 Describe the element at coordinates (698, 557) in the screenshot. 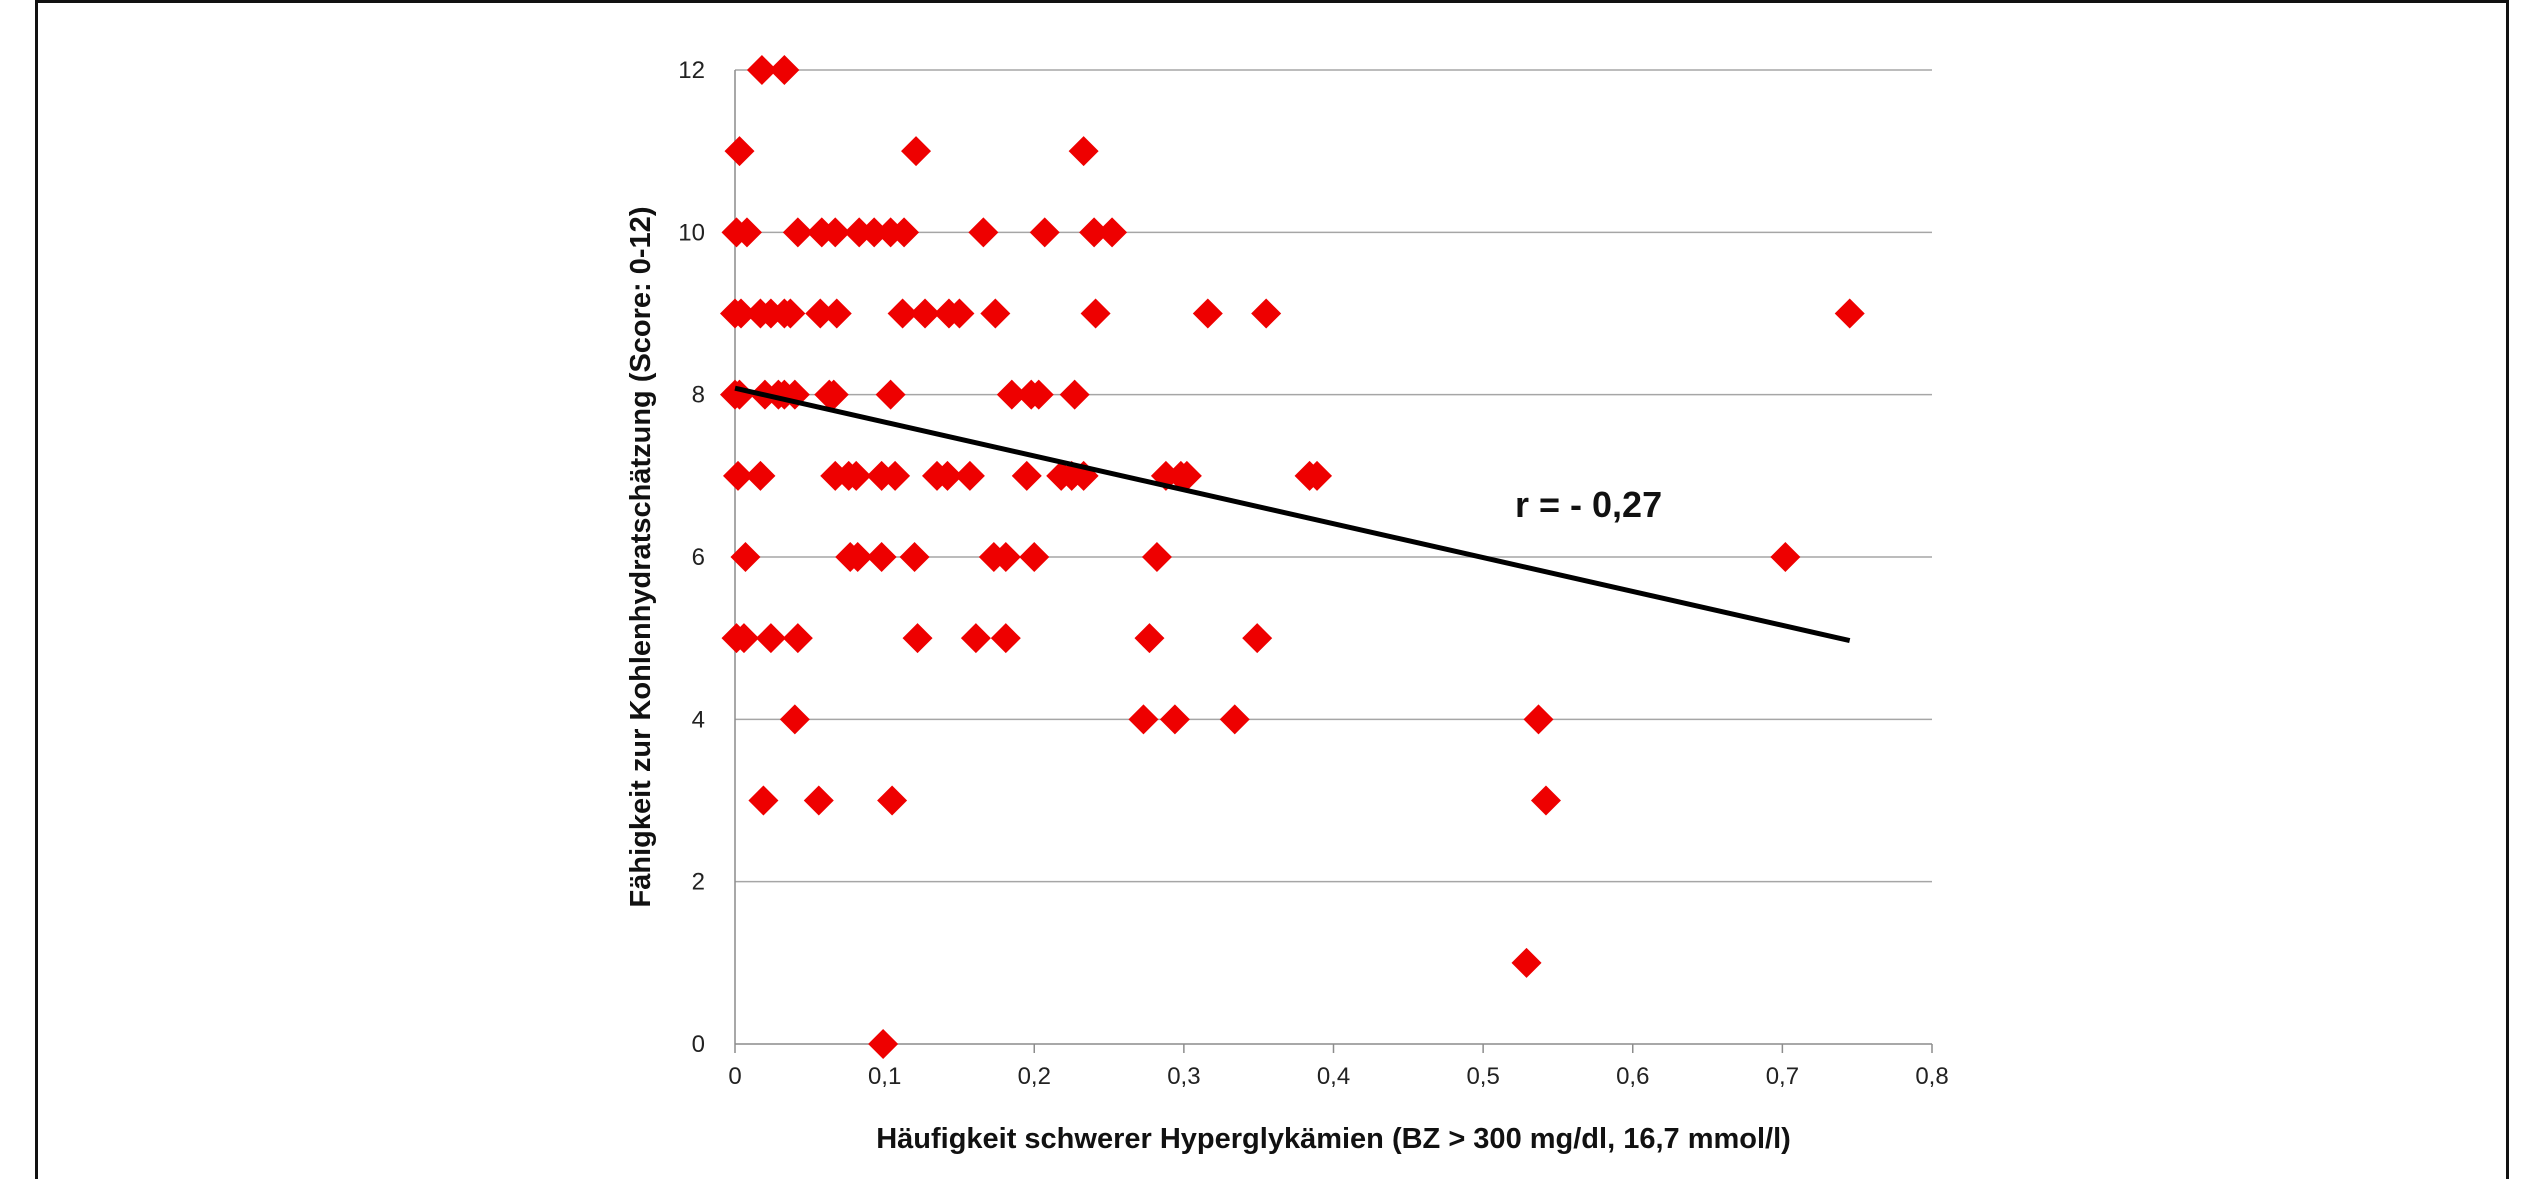

I see `y-tick-label: 6` at that location.